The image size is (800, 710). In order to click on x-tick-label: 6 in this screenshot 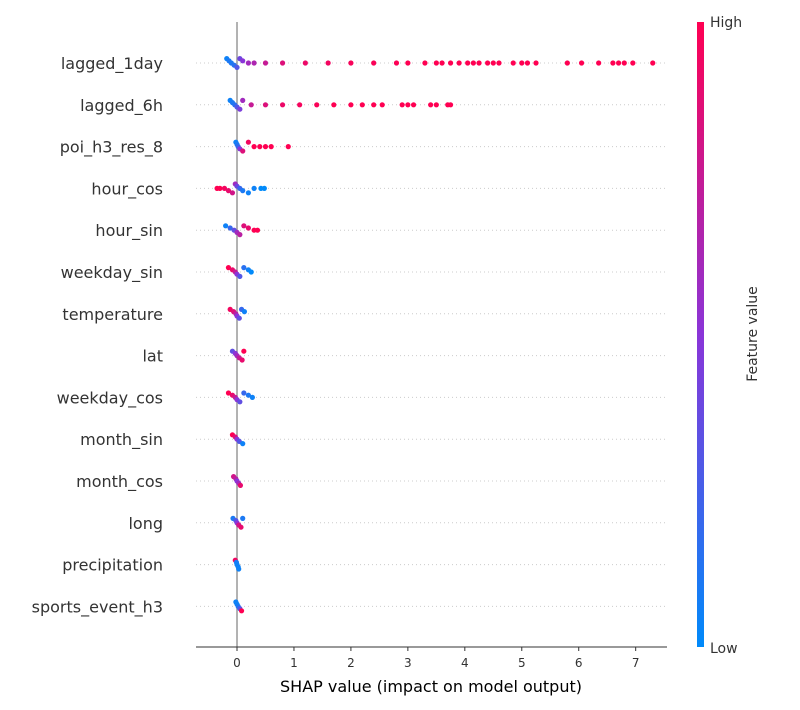, I will do `click(579, 663)`.